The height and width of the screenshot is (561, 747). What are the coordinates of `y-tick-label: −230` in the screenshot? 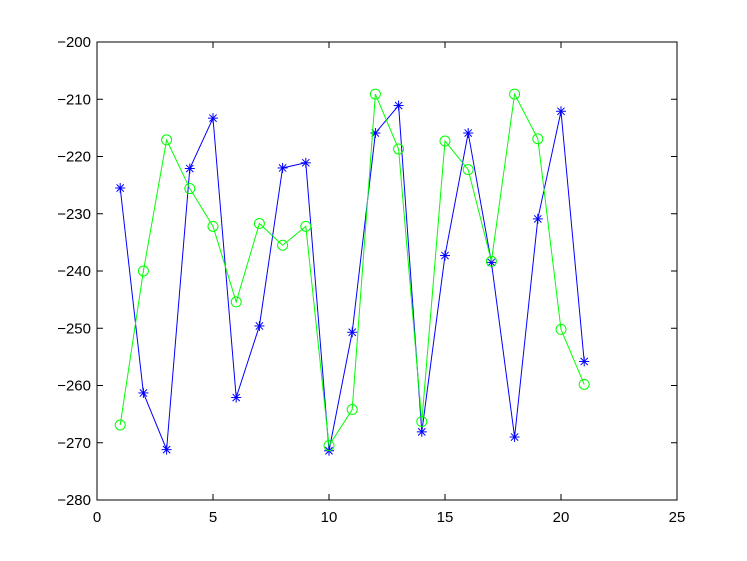 It's located at (74, 214).